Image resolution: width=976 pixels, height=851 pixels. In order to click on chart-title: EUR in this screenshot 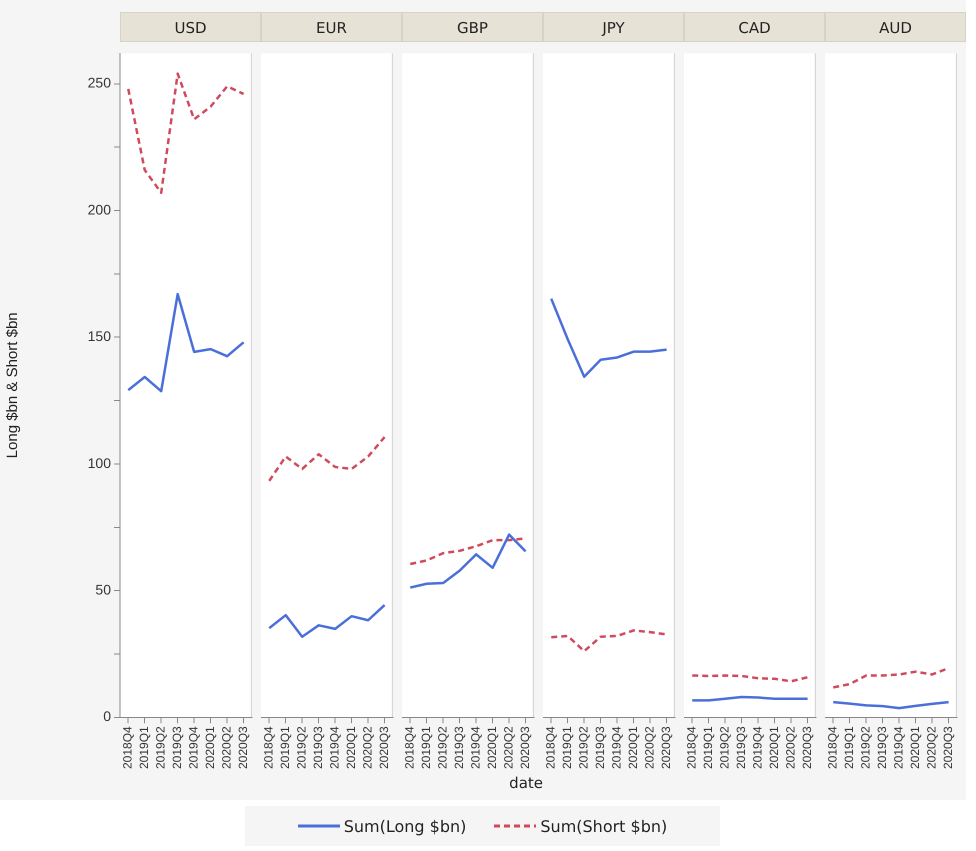, I will do `click(331, 27)`.